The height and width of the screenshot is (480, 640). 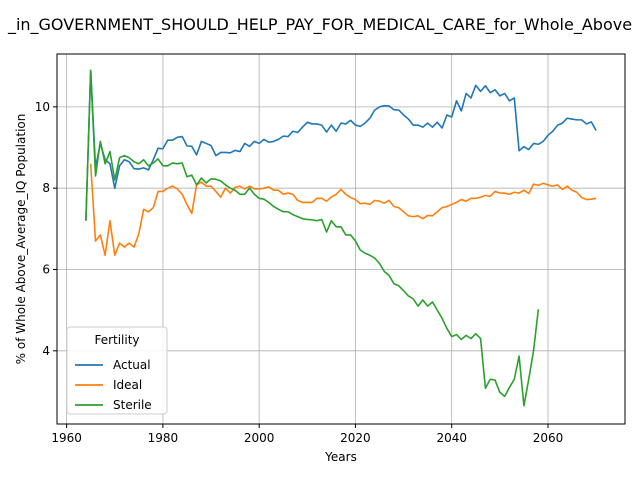 I want to click on x-tick-label: 1960, so click(x=66, y=438).